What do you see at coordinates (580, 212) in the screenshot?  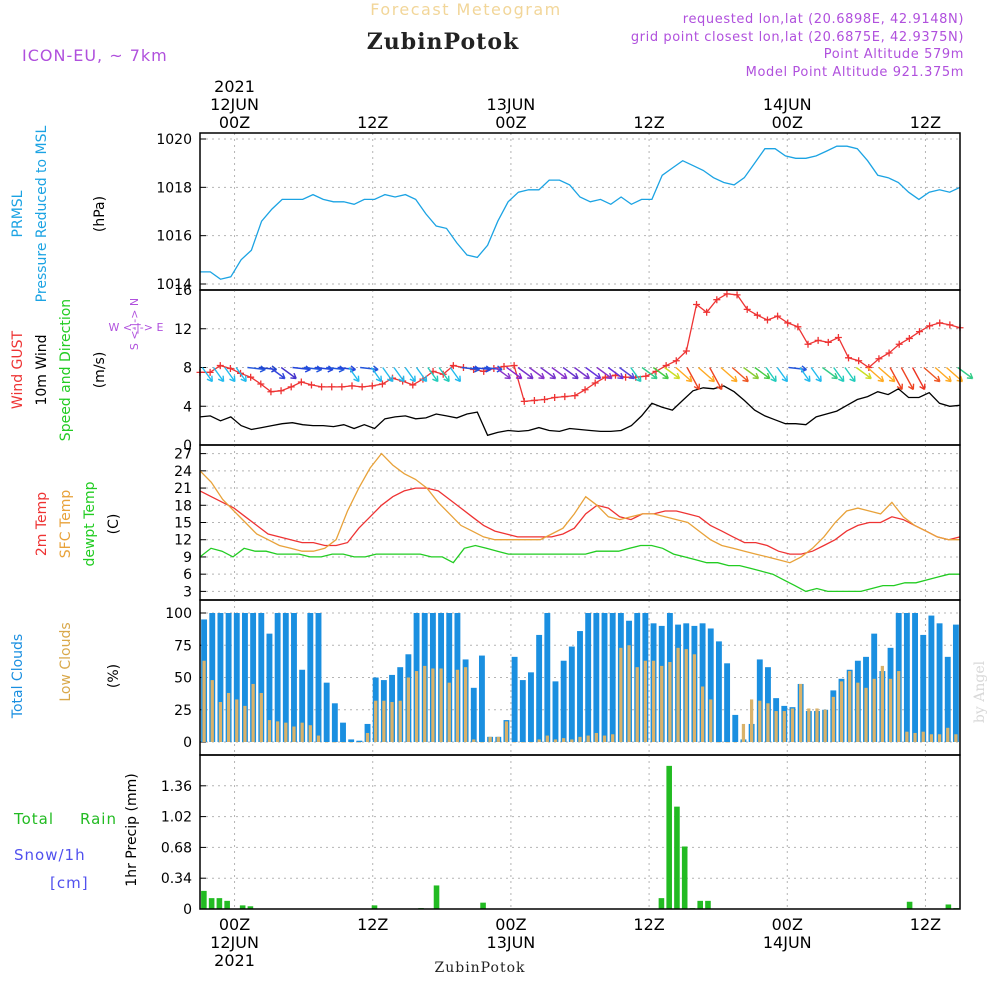 I see `pressure-line` at bounding box center [580, 212].